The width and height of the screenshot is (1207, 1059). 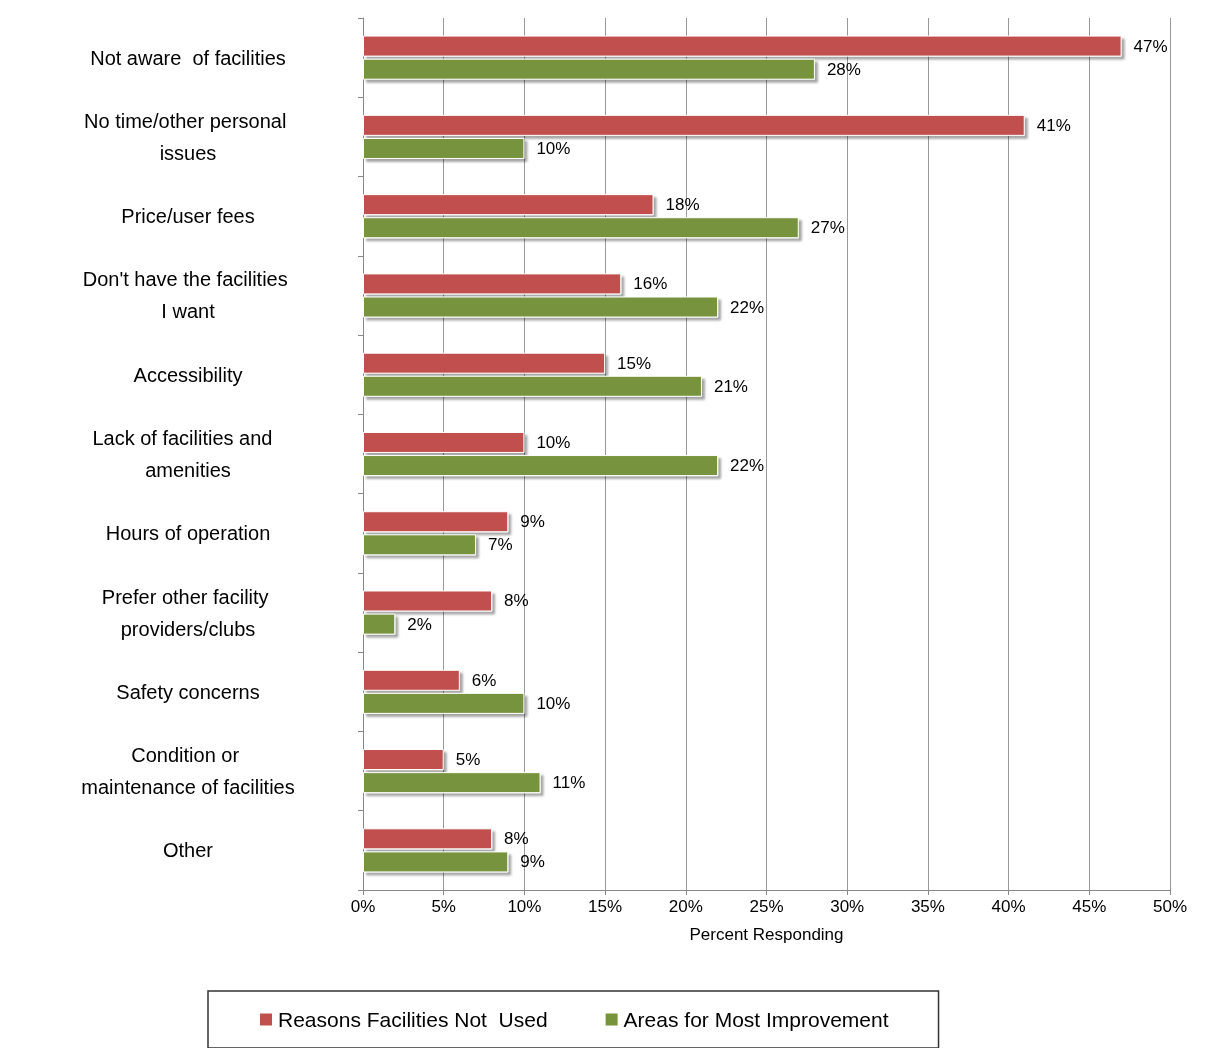 I want to click on y-tick-label: Safety concerns, so click(x=188, y=691).